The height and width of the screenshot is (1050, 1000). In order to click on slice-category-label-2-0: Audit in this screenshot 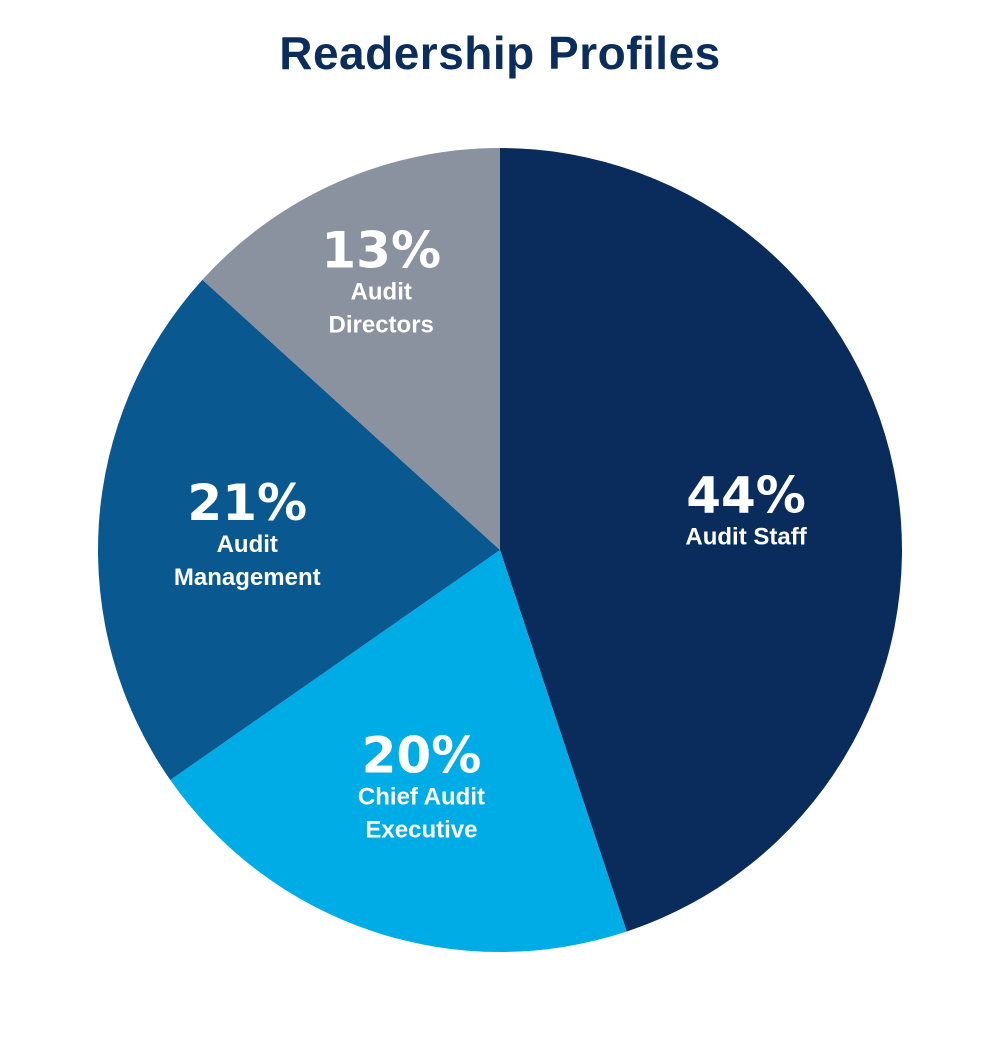, I will do `click(247, 544)`.